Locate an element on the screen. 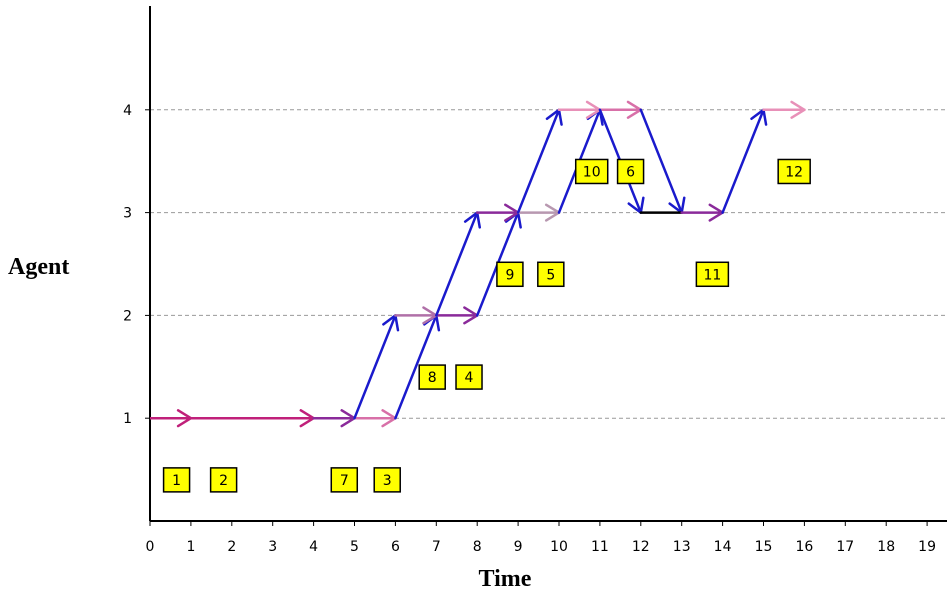 The image size is (947, 602). step-label-text: 2 is located at coordinates (223, 481).